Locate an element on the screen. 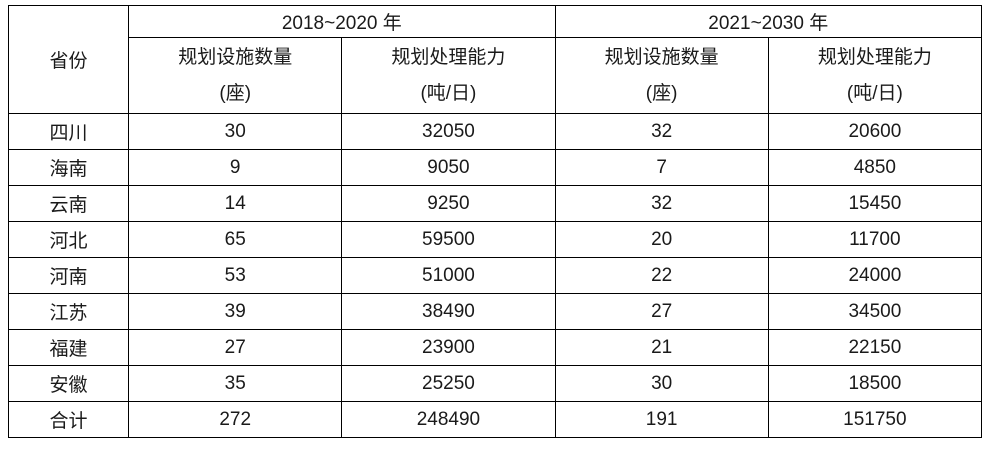 This screenshot has height=461, width=990. table-row: 河北 65 59500 20 11700 is located at coordinates (495, 239).